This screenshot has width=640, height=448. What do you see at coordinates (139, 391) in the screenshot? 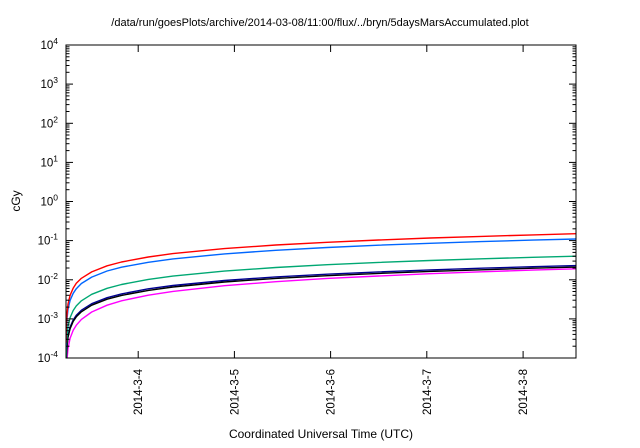
I see `x-tick-label: 2014-3-4` at bounding box center [139, 391].